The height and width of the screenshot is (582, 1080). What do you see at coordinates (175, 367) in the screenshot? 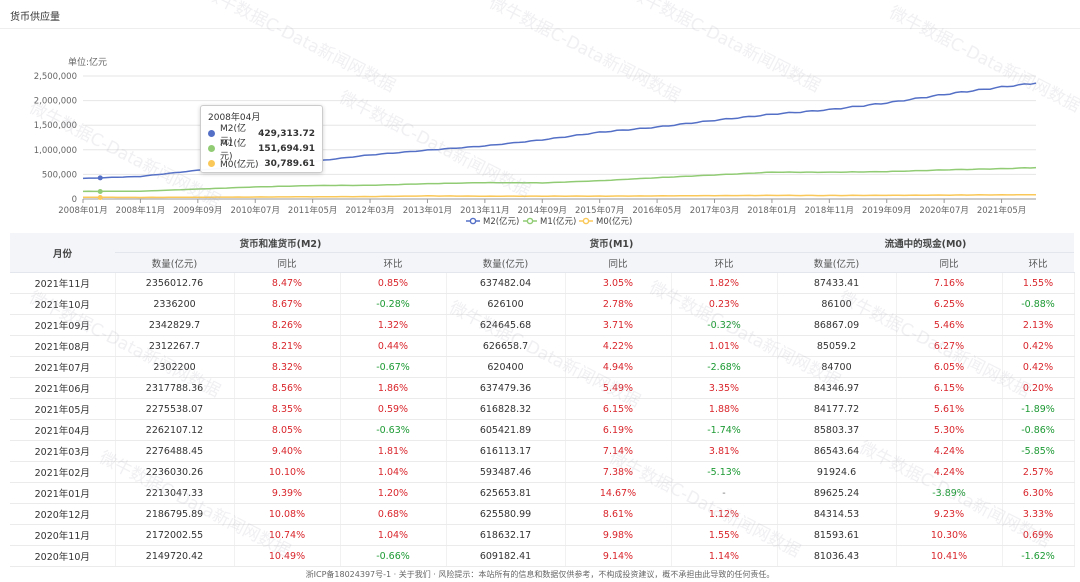
I see `table-cell: 2302200` at bounding box center [175, 367].